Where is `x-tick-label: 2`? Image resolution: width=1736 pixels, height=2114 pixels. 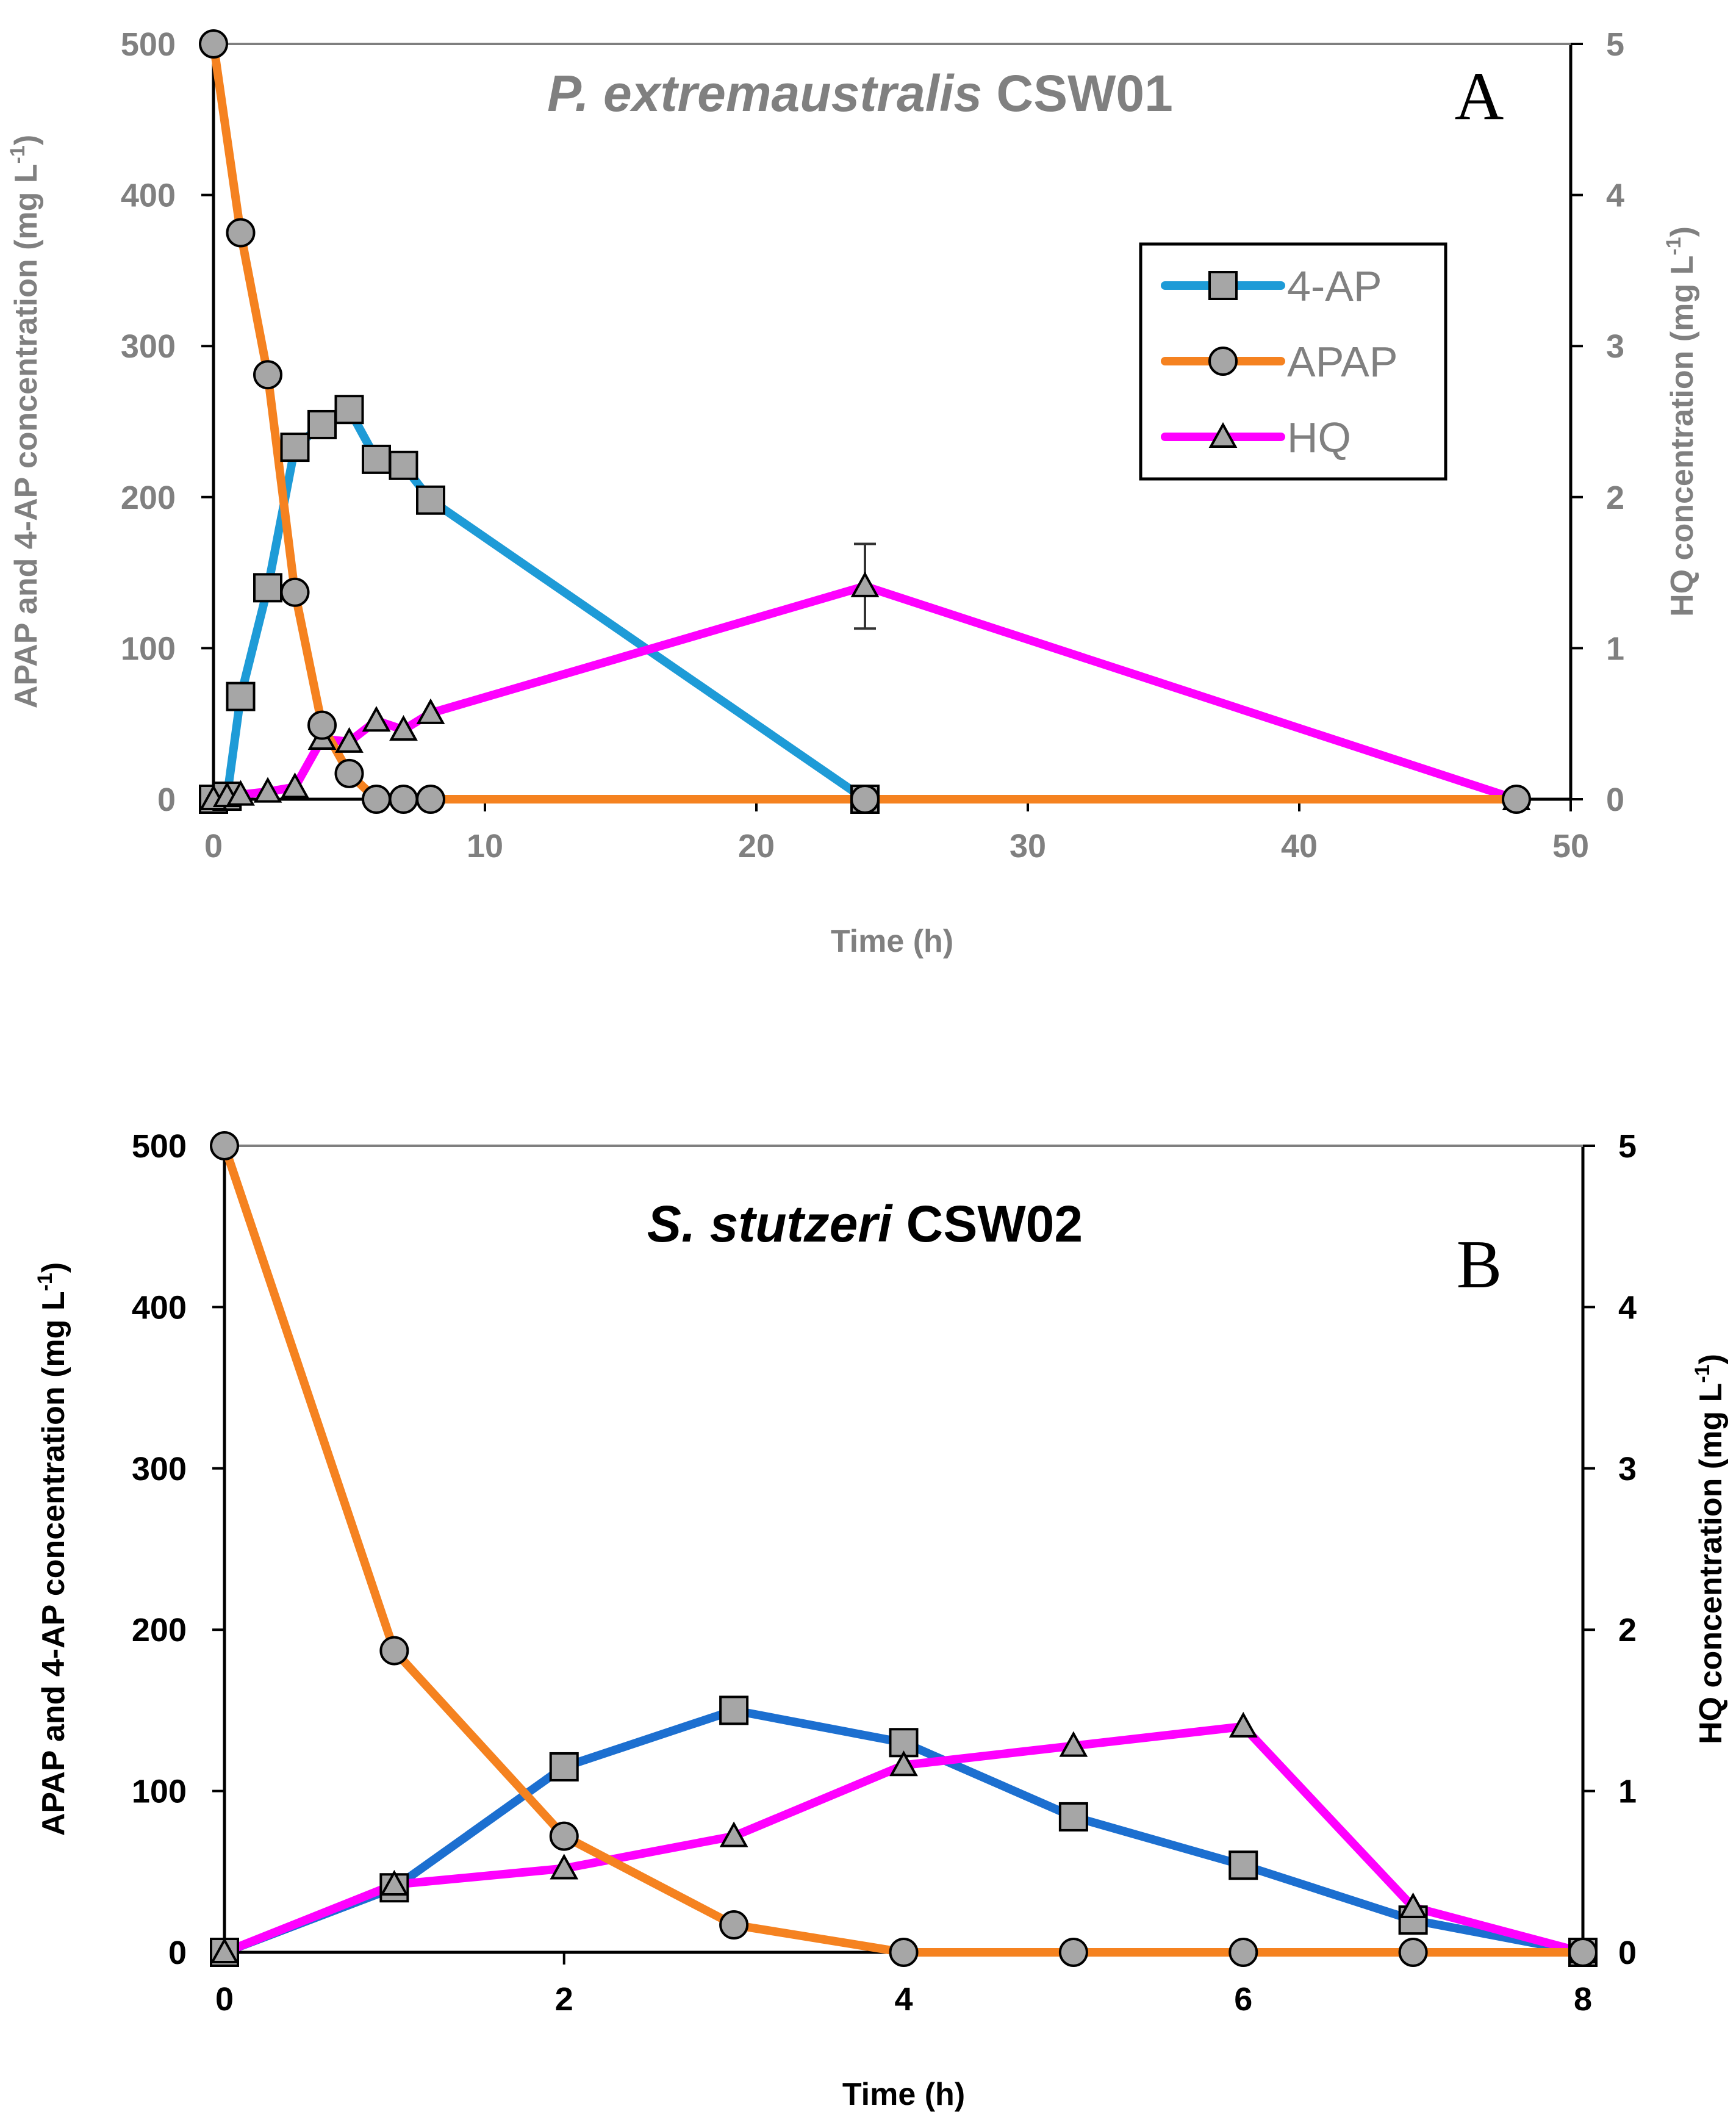
x-tick-label: 2 is located at coordinates (564, 2000).